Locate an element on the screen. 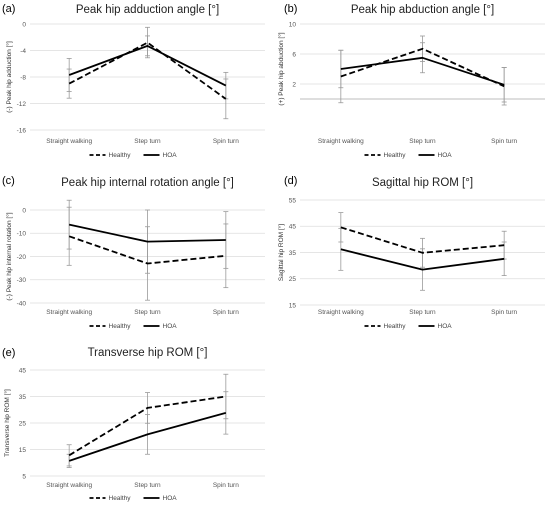 This screenshot has width=550, height=506. y-tick-label: 2 is located at coordinates (294, 84).